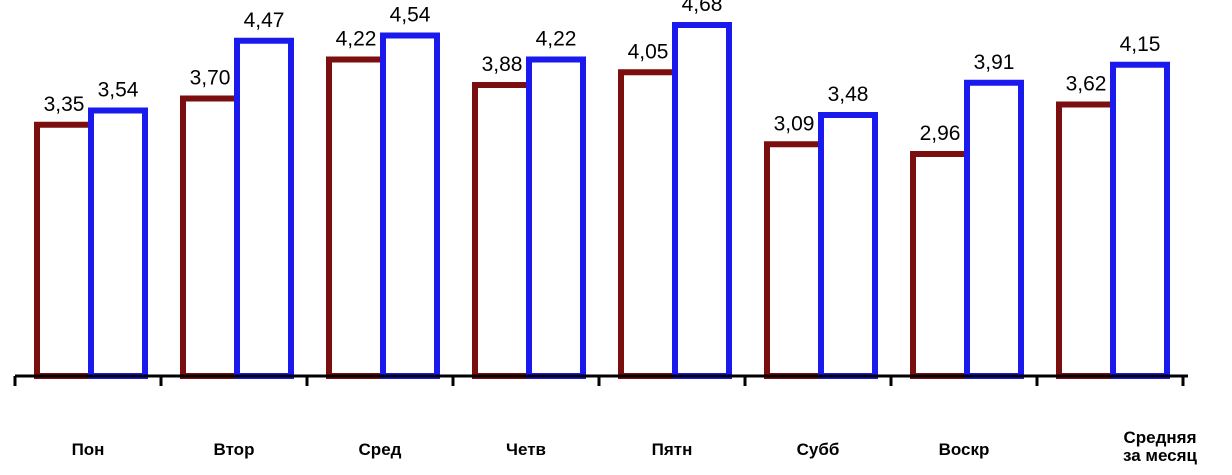 Image resolution: width=1232 pixels, height=475 pixels. I want to click on value-label-series-1-7: 2,96, so click(940, 133).